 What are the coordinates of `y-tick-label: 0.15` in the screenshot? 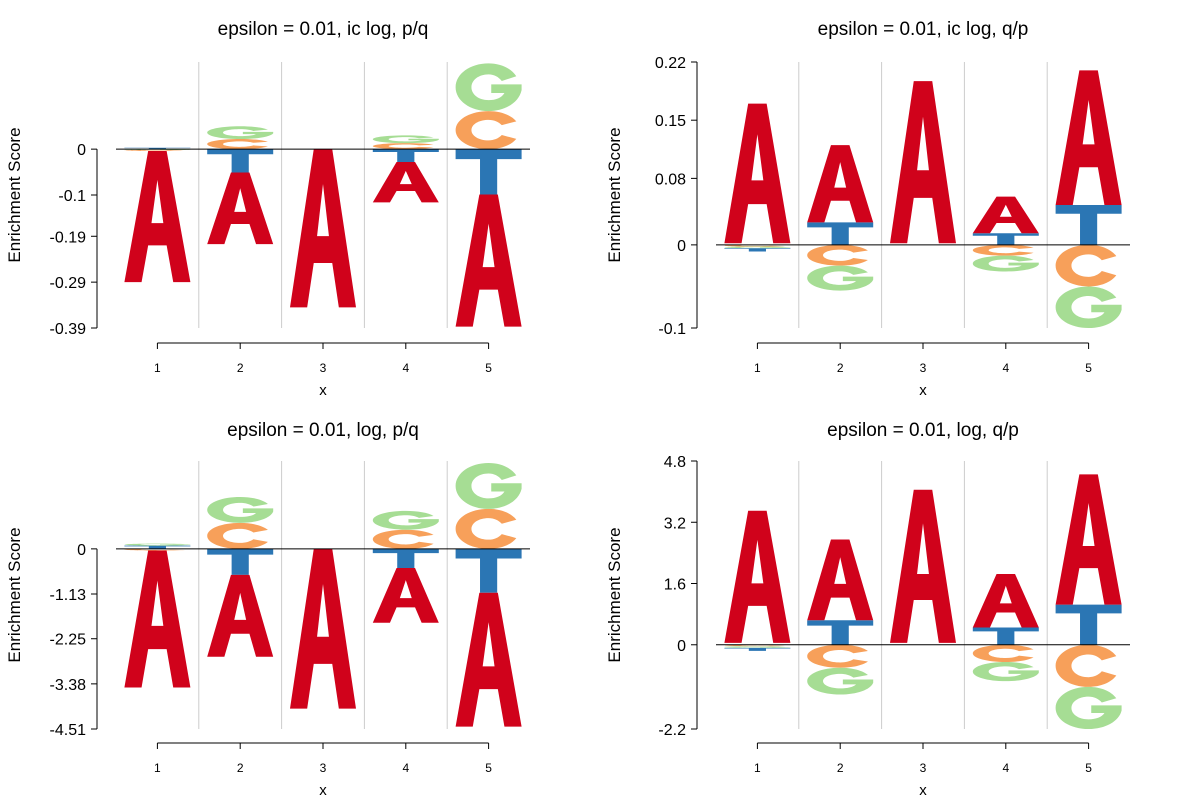 It's located at (670, 121).